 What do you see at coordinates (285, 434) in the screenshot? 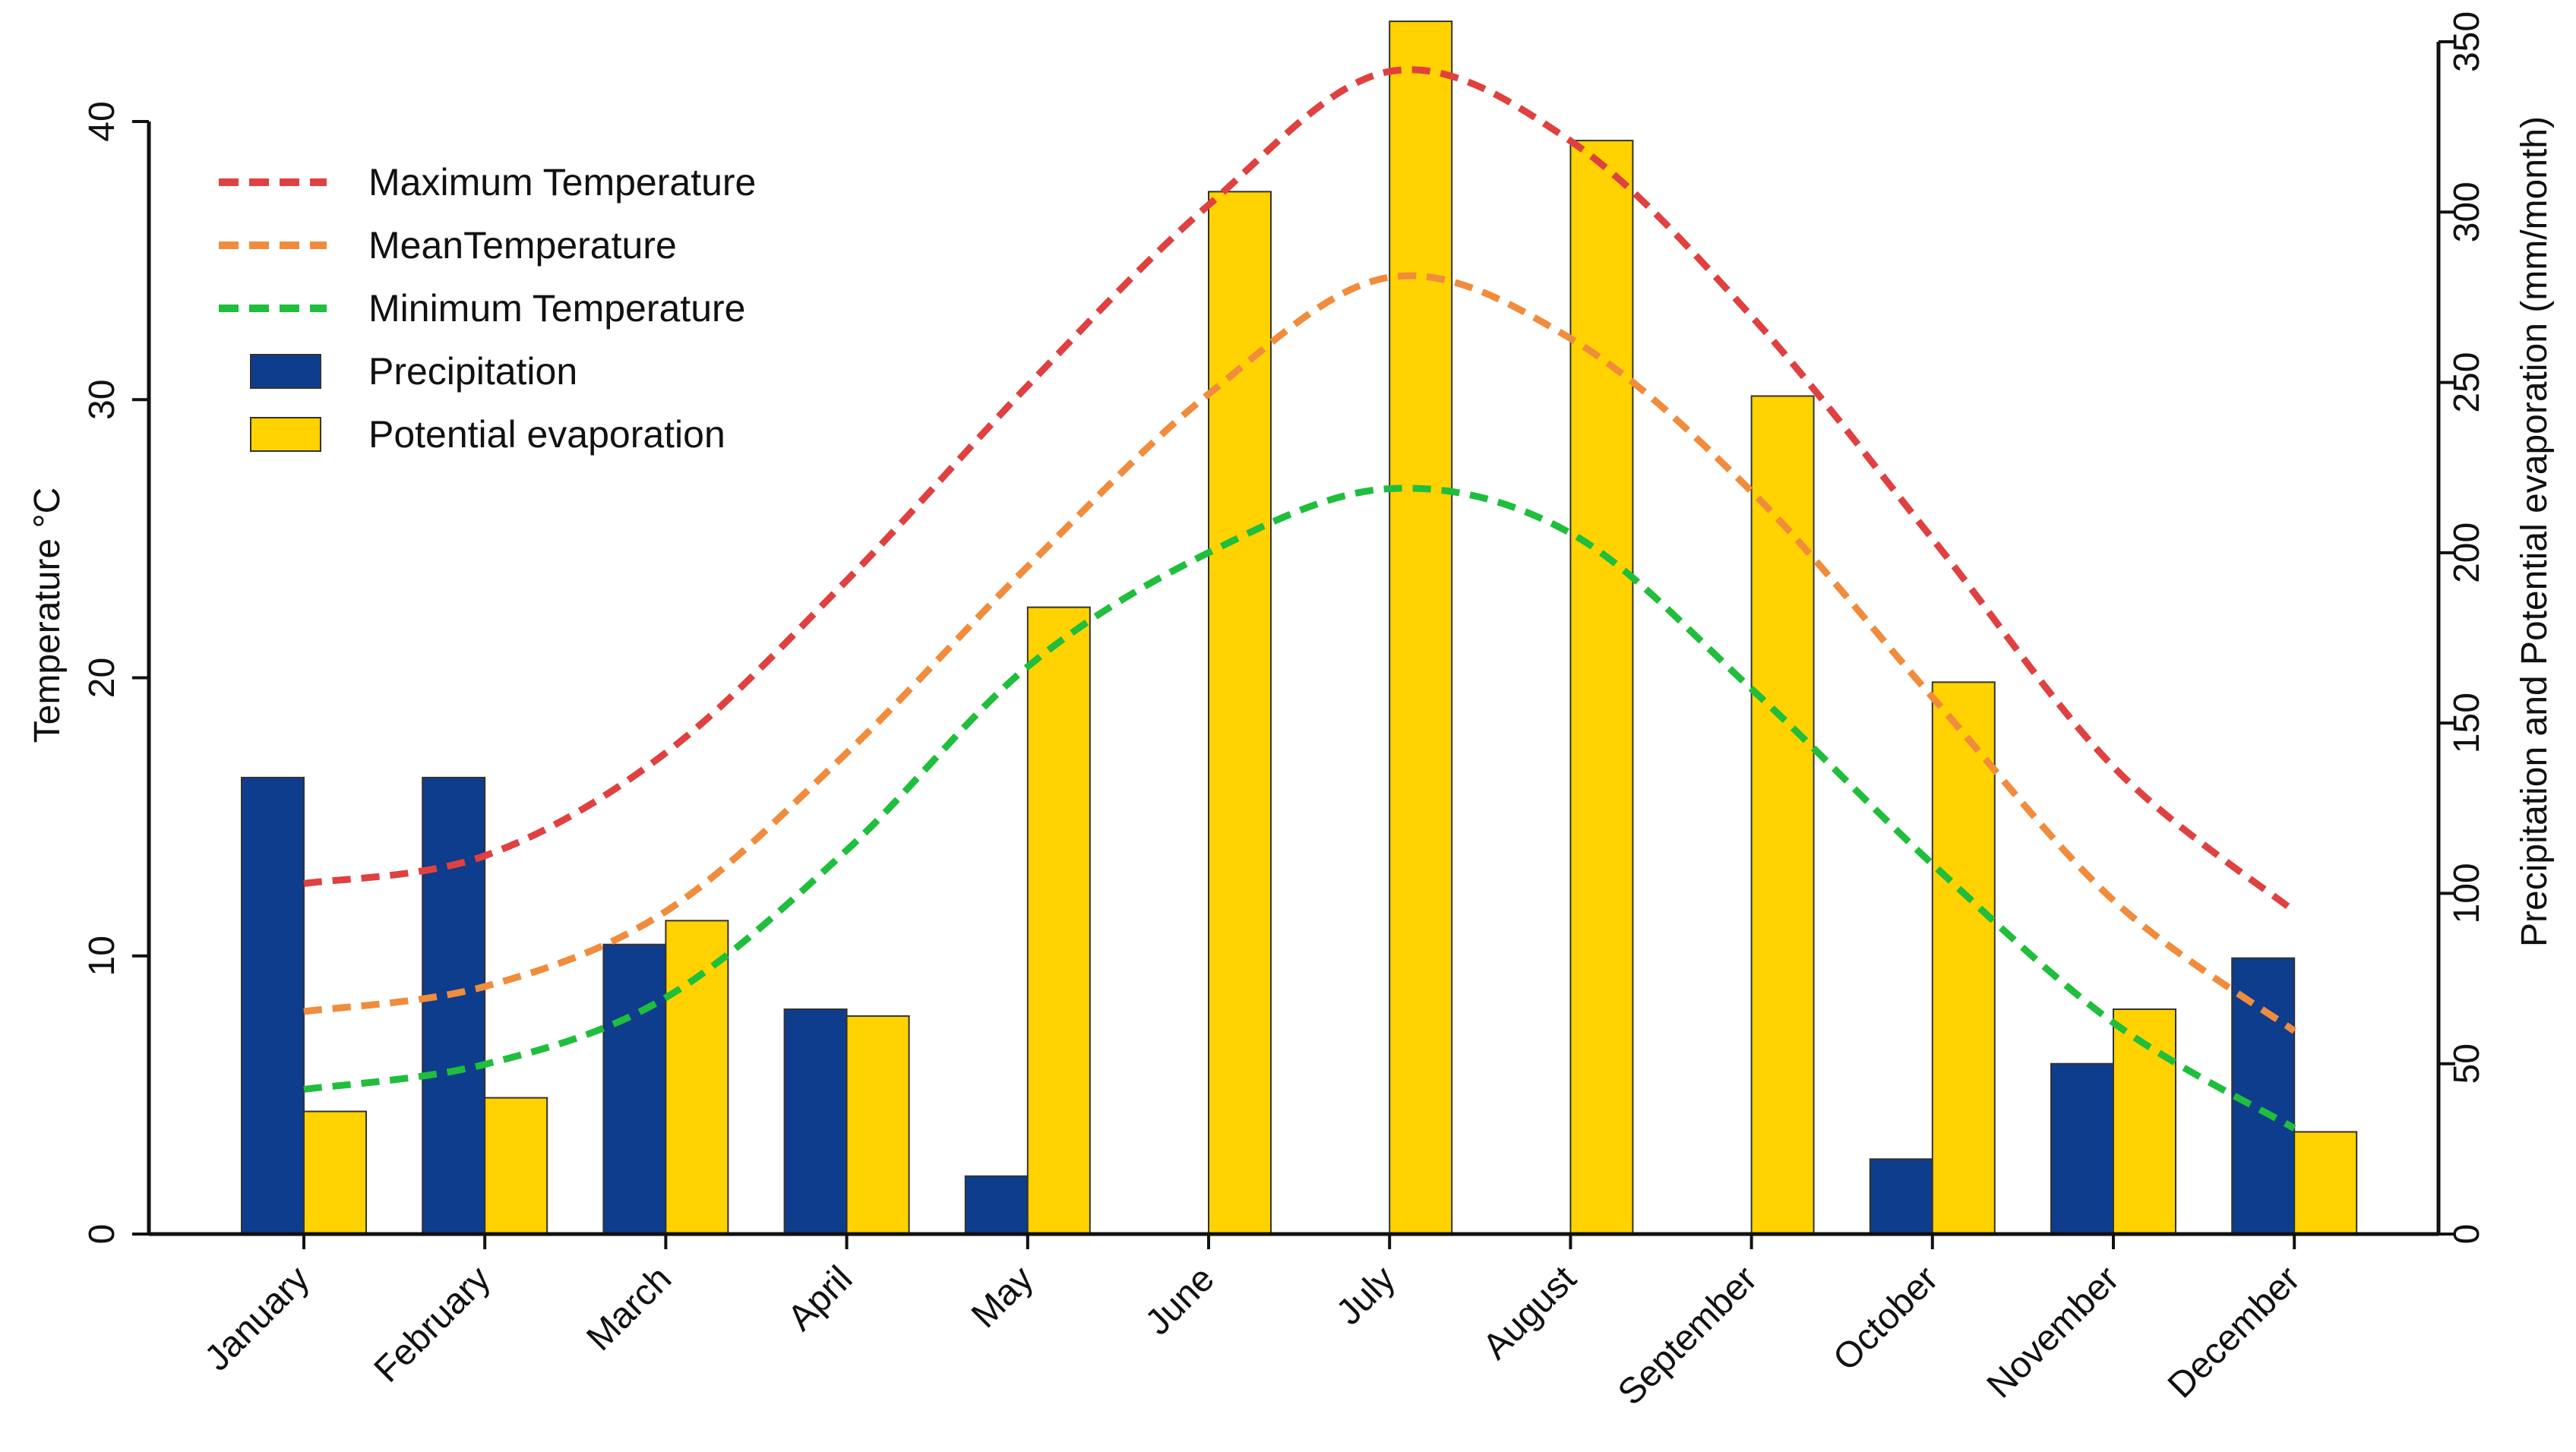
I see `legend-swatch-potential-evaporation` at bounding box center [285, 434].